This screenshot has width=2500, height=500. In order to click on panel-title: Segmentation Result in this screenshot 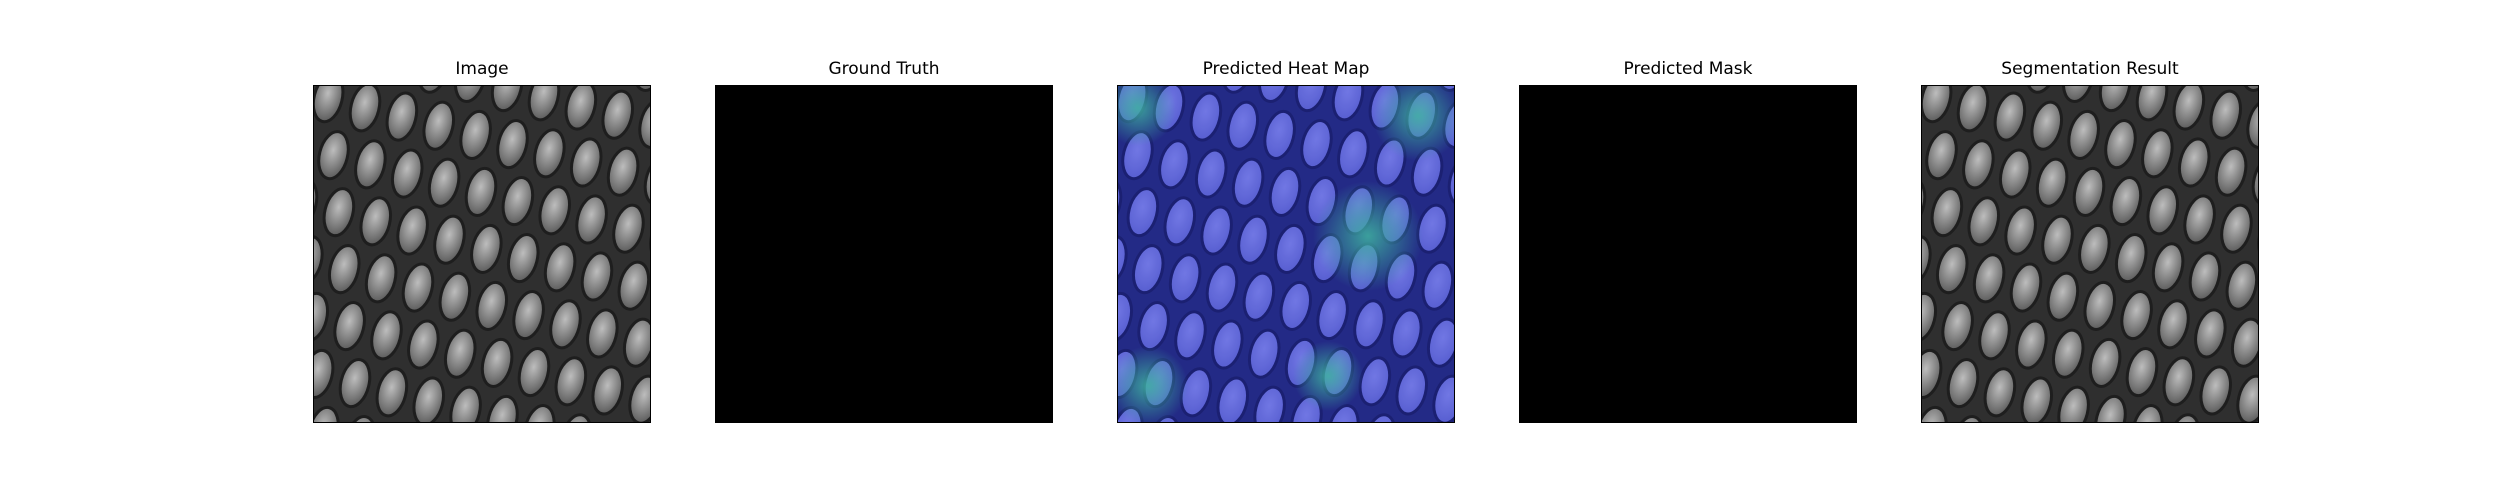, I will do `click(2090, 69)`.